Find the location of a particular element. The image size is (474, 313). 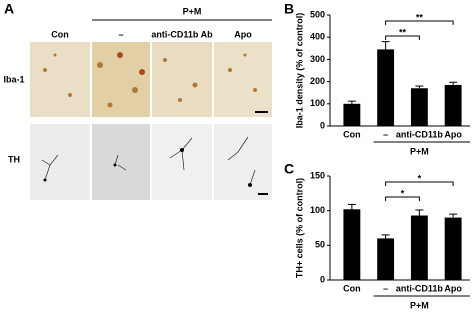

column-label: anti-CD11b Ab is located at coordinates (182, 34).